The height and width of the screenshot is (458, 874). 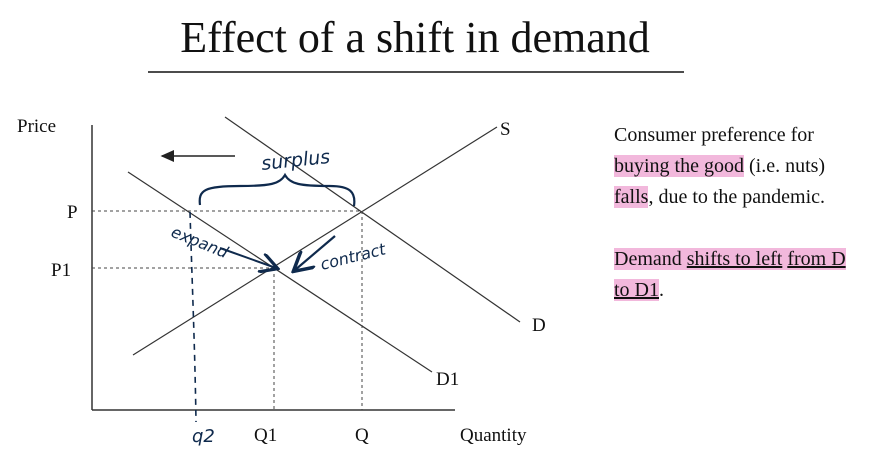 I want to click on price-label: P, so click(x=72, y=212).